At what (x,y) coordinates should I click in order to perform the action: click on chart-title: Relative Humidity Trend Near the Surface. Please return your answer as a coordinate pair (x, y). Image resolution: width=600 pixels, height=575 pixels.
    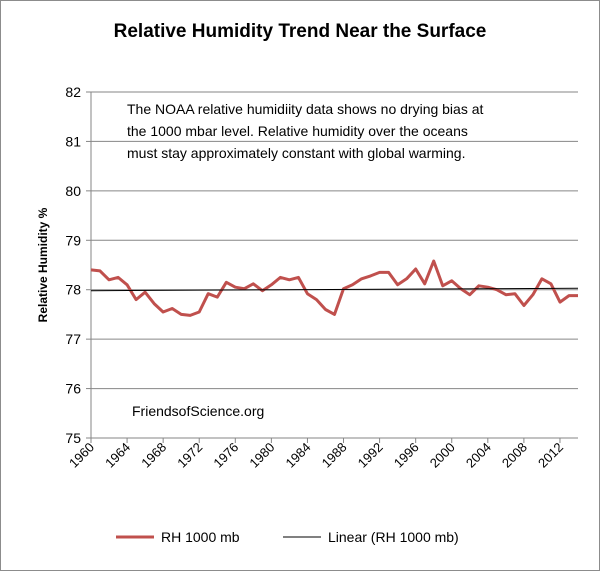
    Looking at the image, I should click on (300, 31).